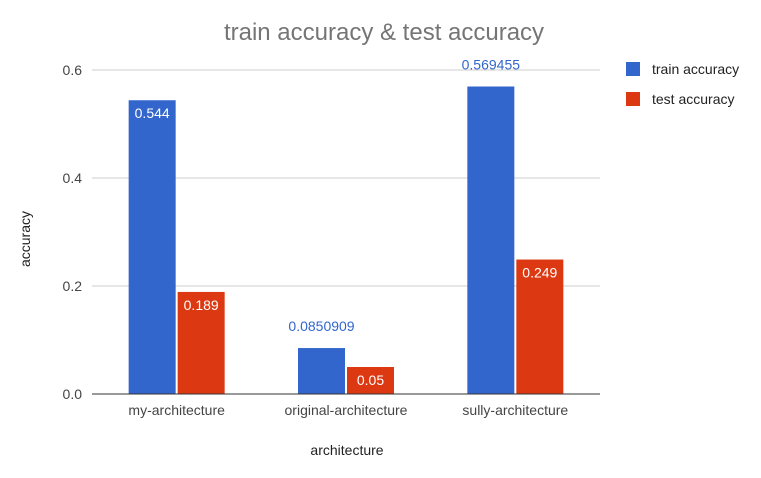 The width and height of the screenshot is (761, 478). Describe the element at coordinates (73, 394) in the screenshot. I see `y-tick-label: 0.0` at that location.